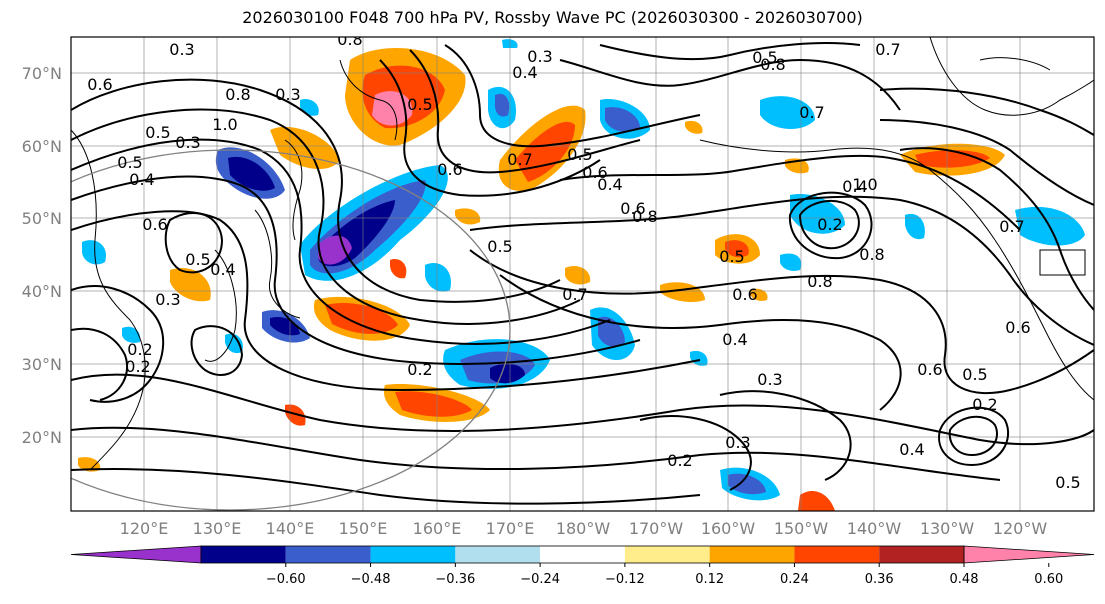  I want to click on colorbar-tick-label: −0.36, so click(455, 579).